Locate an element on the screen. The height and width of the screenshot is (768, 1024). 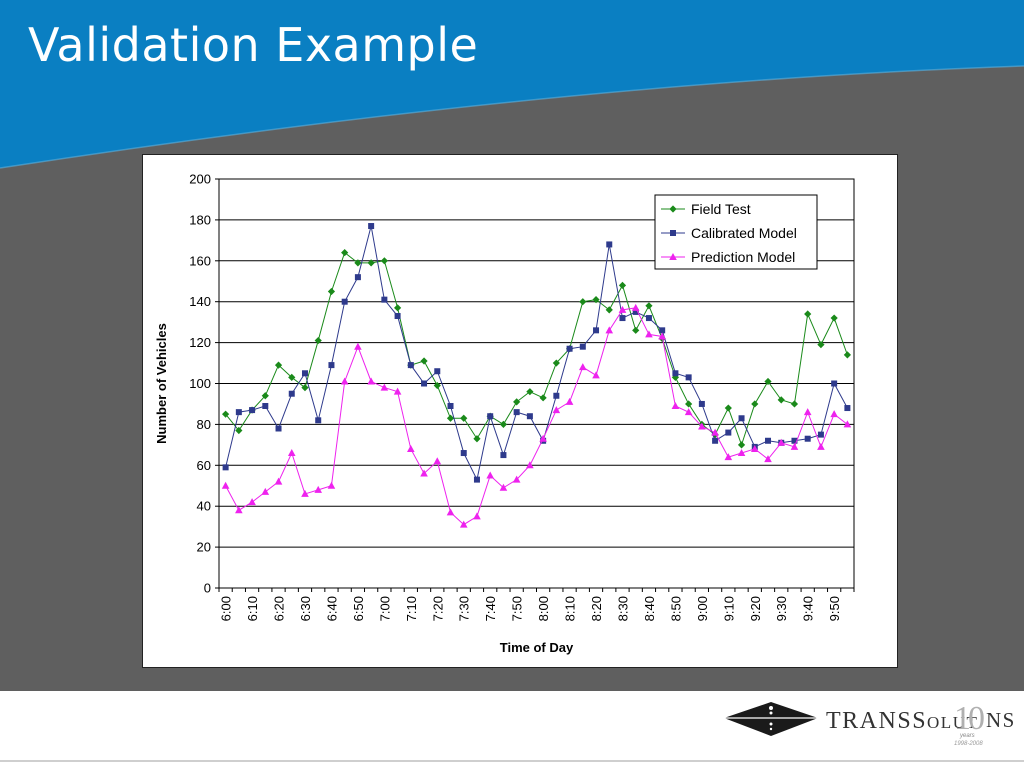
x-tick-label: 8:40 is located at coordinates (649, 608).